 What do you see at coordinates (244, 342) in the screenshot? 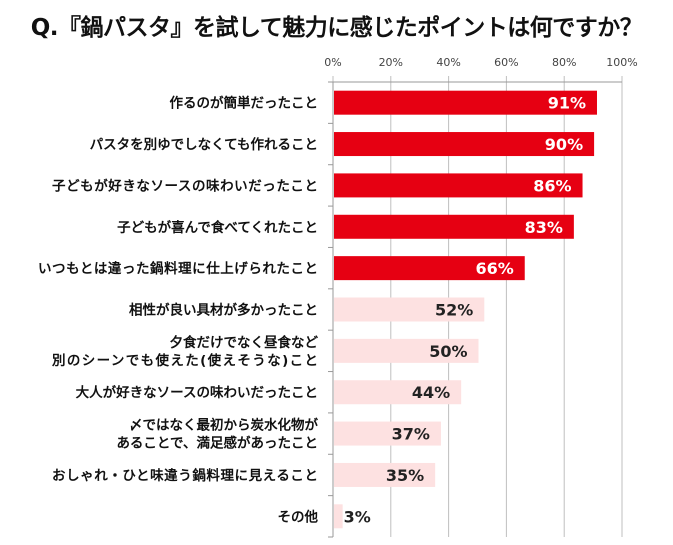
I see `category-label: 夕食だけでなく昼食など` at bounding box center [244, 342].